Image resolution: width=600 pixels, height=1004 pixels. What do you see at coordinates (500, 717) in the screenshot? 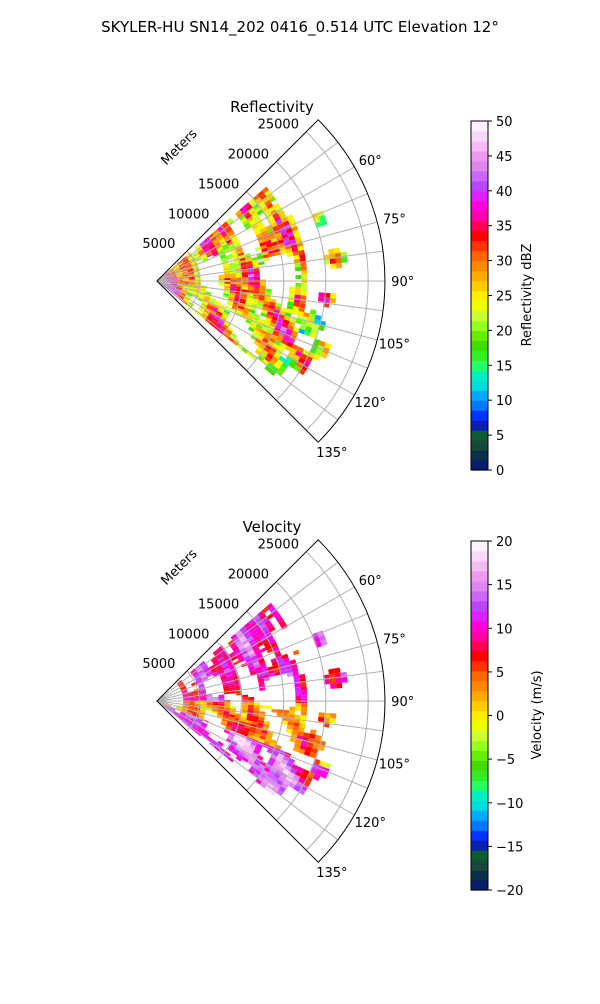
I see `colorbar-tick-label: 0` at bounding box center [500, 717].